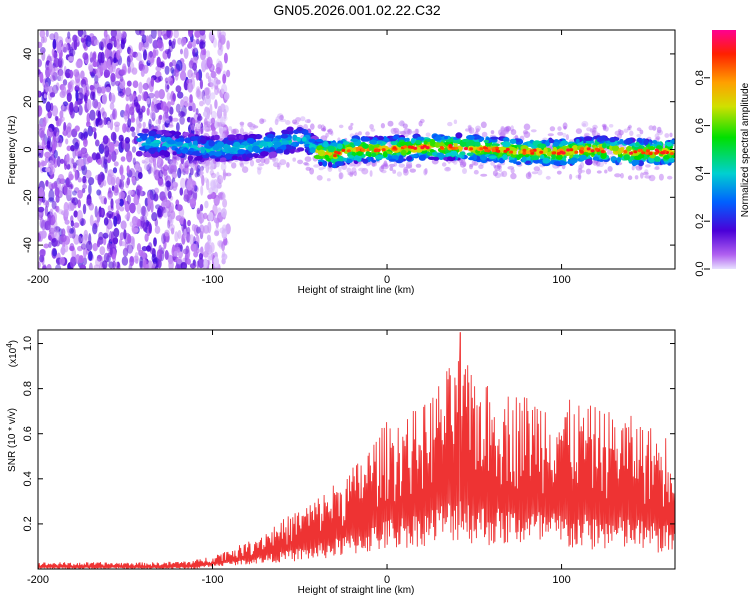 The width and height of the screenshot is (750, 600). I want to click on snr-y-scale-label: (x104), so click(12, 353).